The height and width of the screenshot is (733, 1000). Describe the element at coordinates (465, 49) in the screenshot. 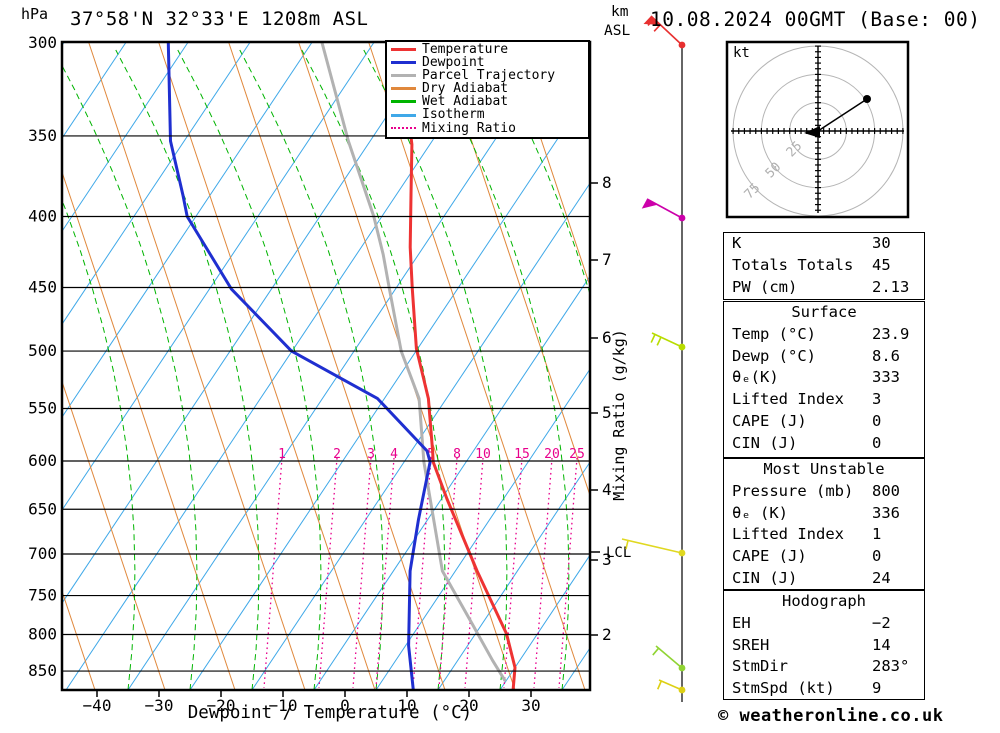

I see `legend-label-temperature: Temperature` at that location.